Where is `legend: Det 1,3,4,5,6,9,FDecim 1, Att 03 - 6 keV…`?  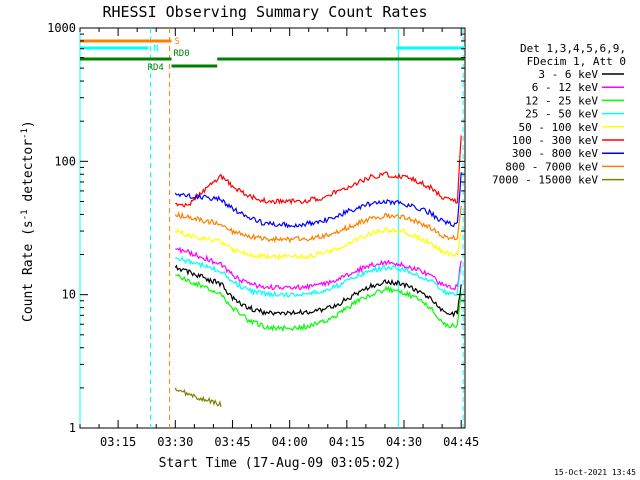
legend: Det 1,3,4,5,6,9,FDecim 1, Att 03 - 6 keV… is located at coordinates (559, 114).